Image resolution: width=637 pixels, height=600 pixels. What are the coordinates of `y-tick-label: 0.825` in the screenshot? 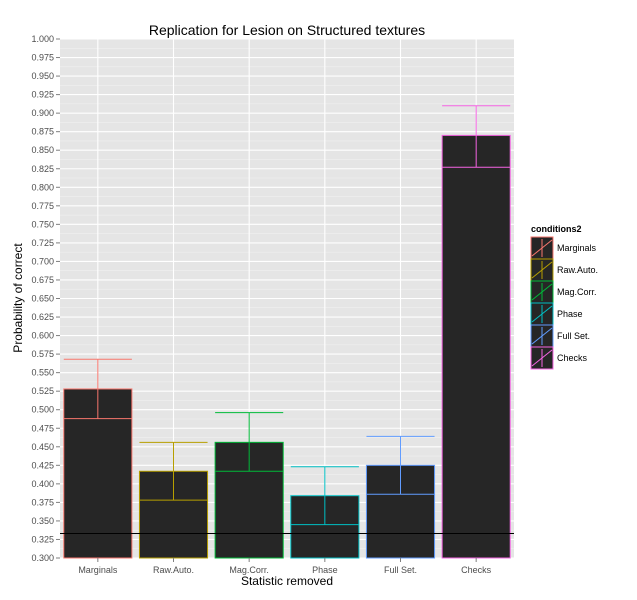 It's located at (42, 169).